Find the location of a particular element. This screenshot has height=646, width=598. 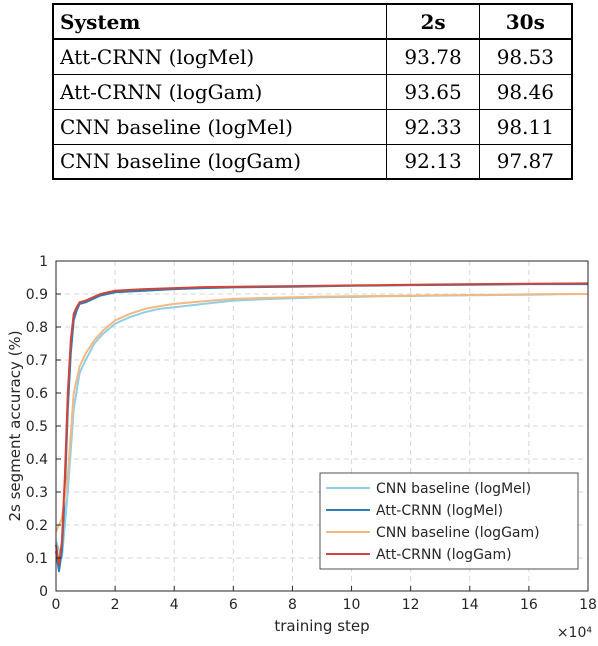

x-tick-label: 0 is located at coordinates (56, 605).